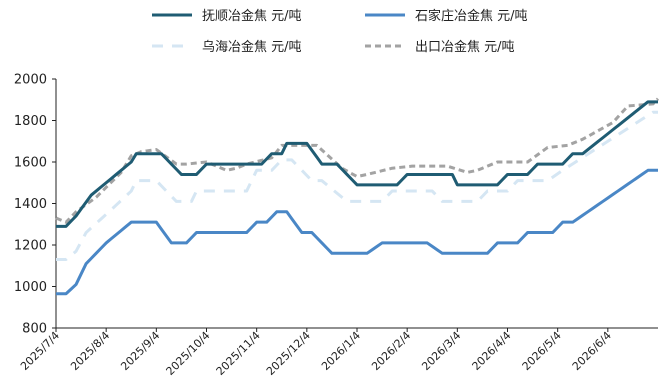 The height and width of the screenshot is (392, 672). Describe the element at coordinates (465, 47) in the screenshot. I see `legend-label-3: 出口冶金焦 元/吨` at that location.